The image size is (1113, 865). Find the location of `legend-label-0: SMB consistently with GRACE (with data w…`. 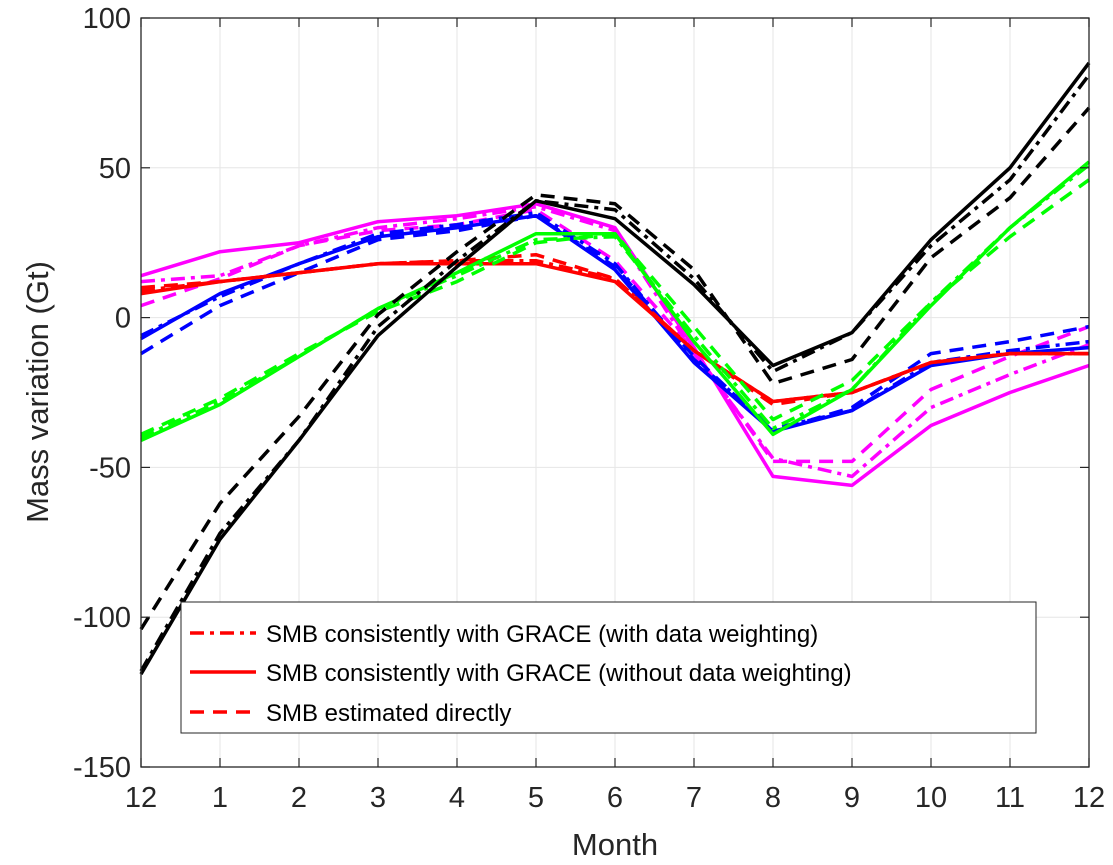

legend-label-0: SMB consistently with GRACE (with data w… is located at coordinates (542, 634).